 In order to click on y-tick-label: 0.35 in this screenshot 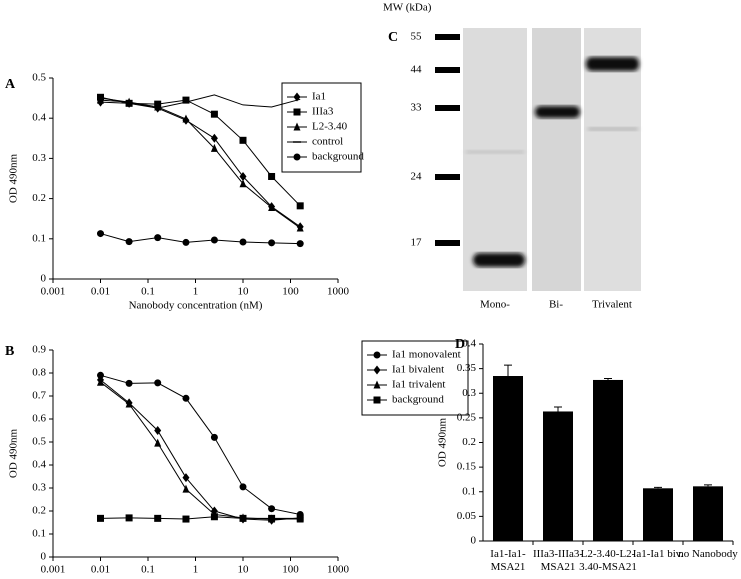, I will do `click(467, 368)`.